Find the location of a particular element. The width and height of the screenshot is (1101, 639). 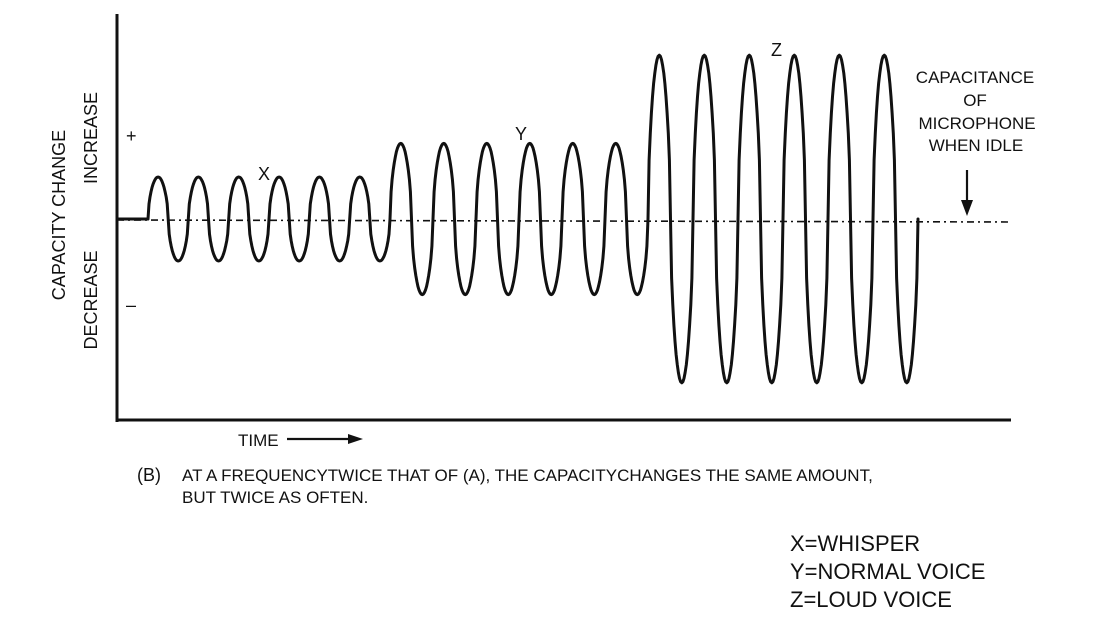

time-arrow is located at coordinates (325, 439).